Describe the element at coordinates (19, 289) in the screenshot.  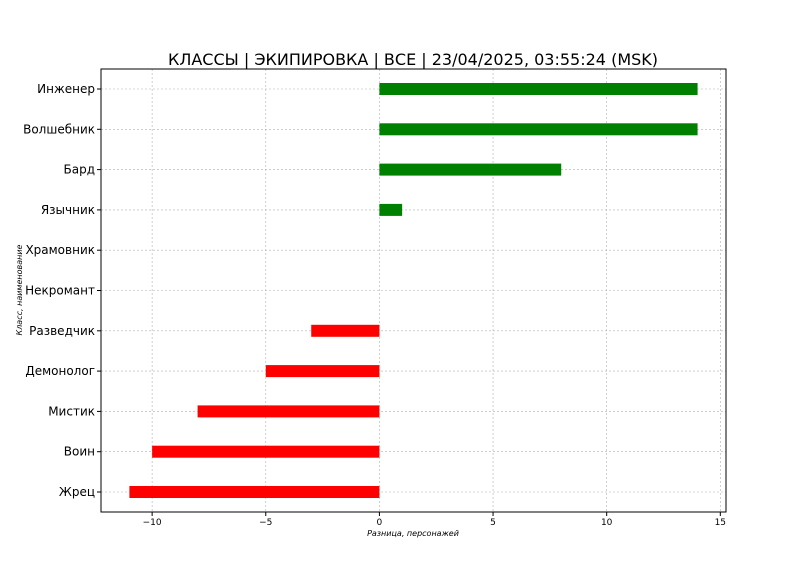
I see `y-axis-label: Класс, наименование` at that location.